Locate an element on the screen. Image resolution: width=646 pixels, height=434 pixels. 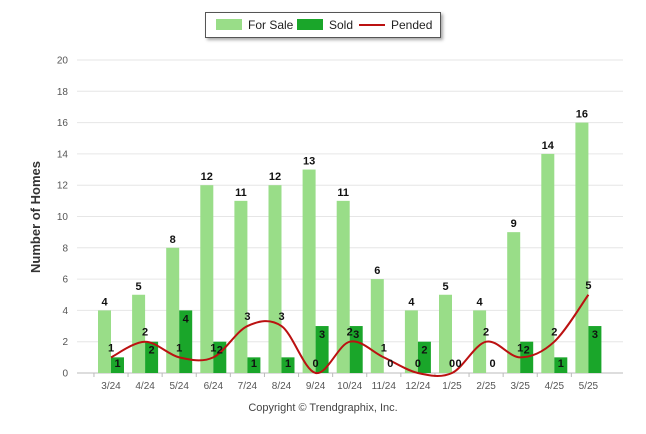
data-label-for-sale: 8 is located at coordinates (173, 240).